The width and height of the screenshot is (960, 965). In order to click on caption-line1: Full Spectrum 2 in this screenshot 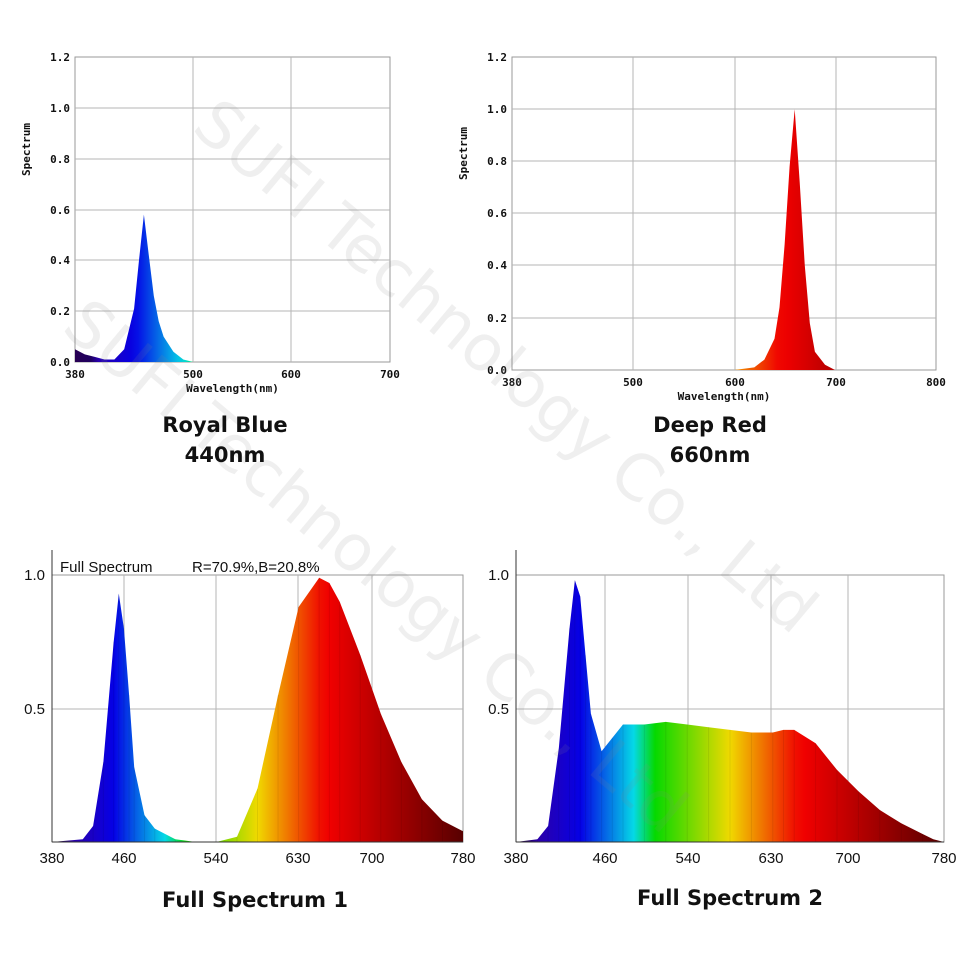, I will do `click(730, 898)`.